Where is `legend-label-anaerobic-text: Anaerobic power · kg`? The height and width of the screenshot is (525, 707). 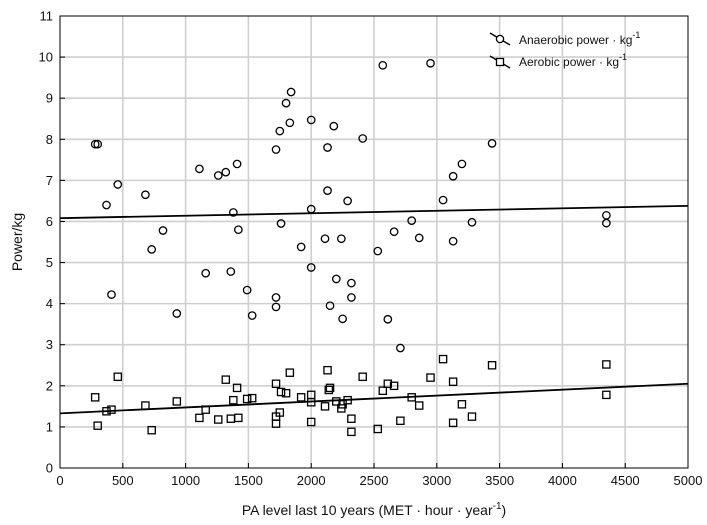
legend-label-anaerobic-text: Anaerobic power · kg is located at coordinates (575, 40).